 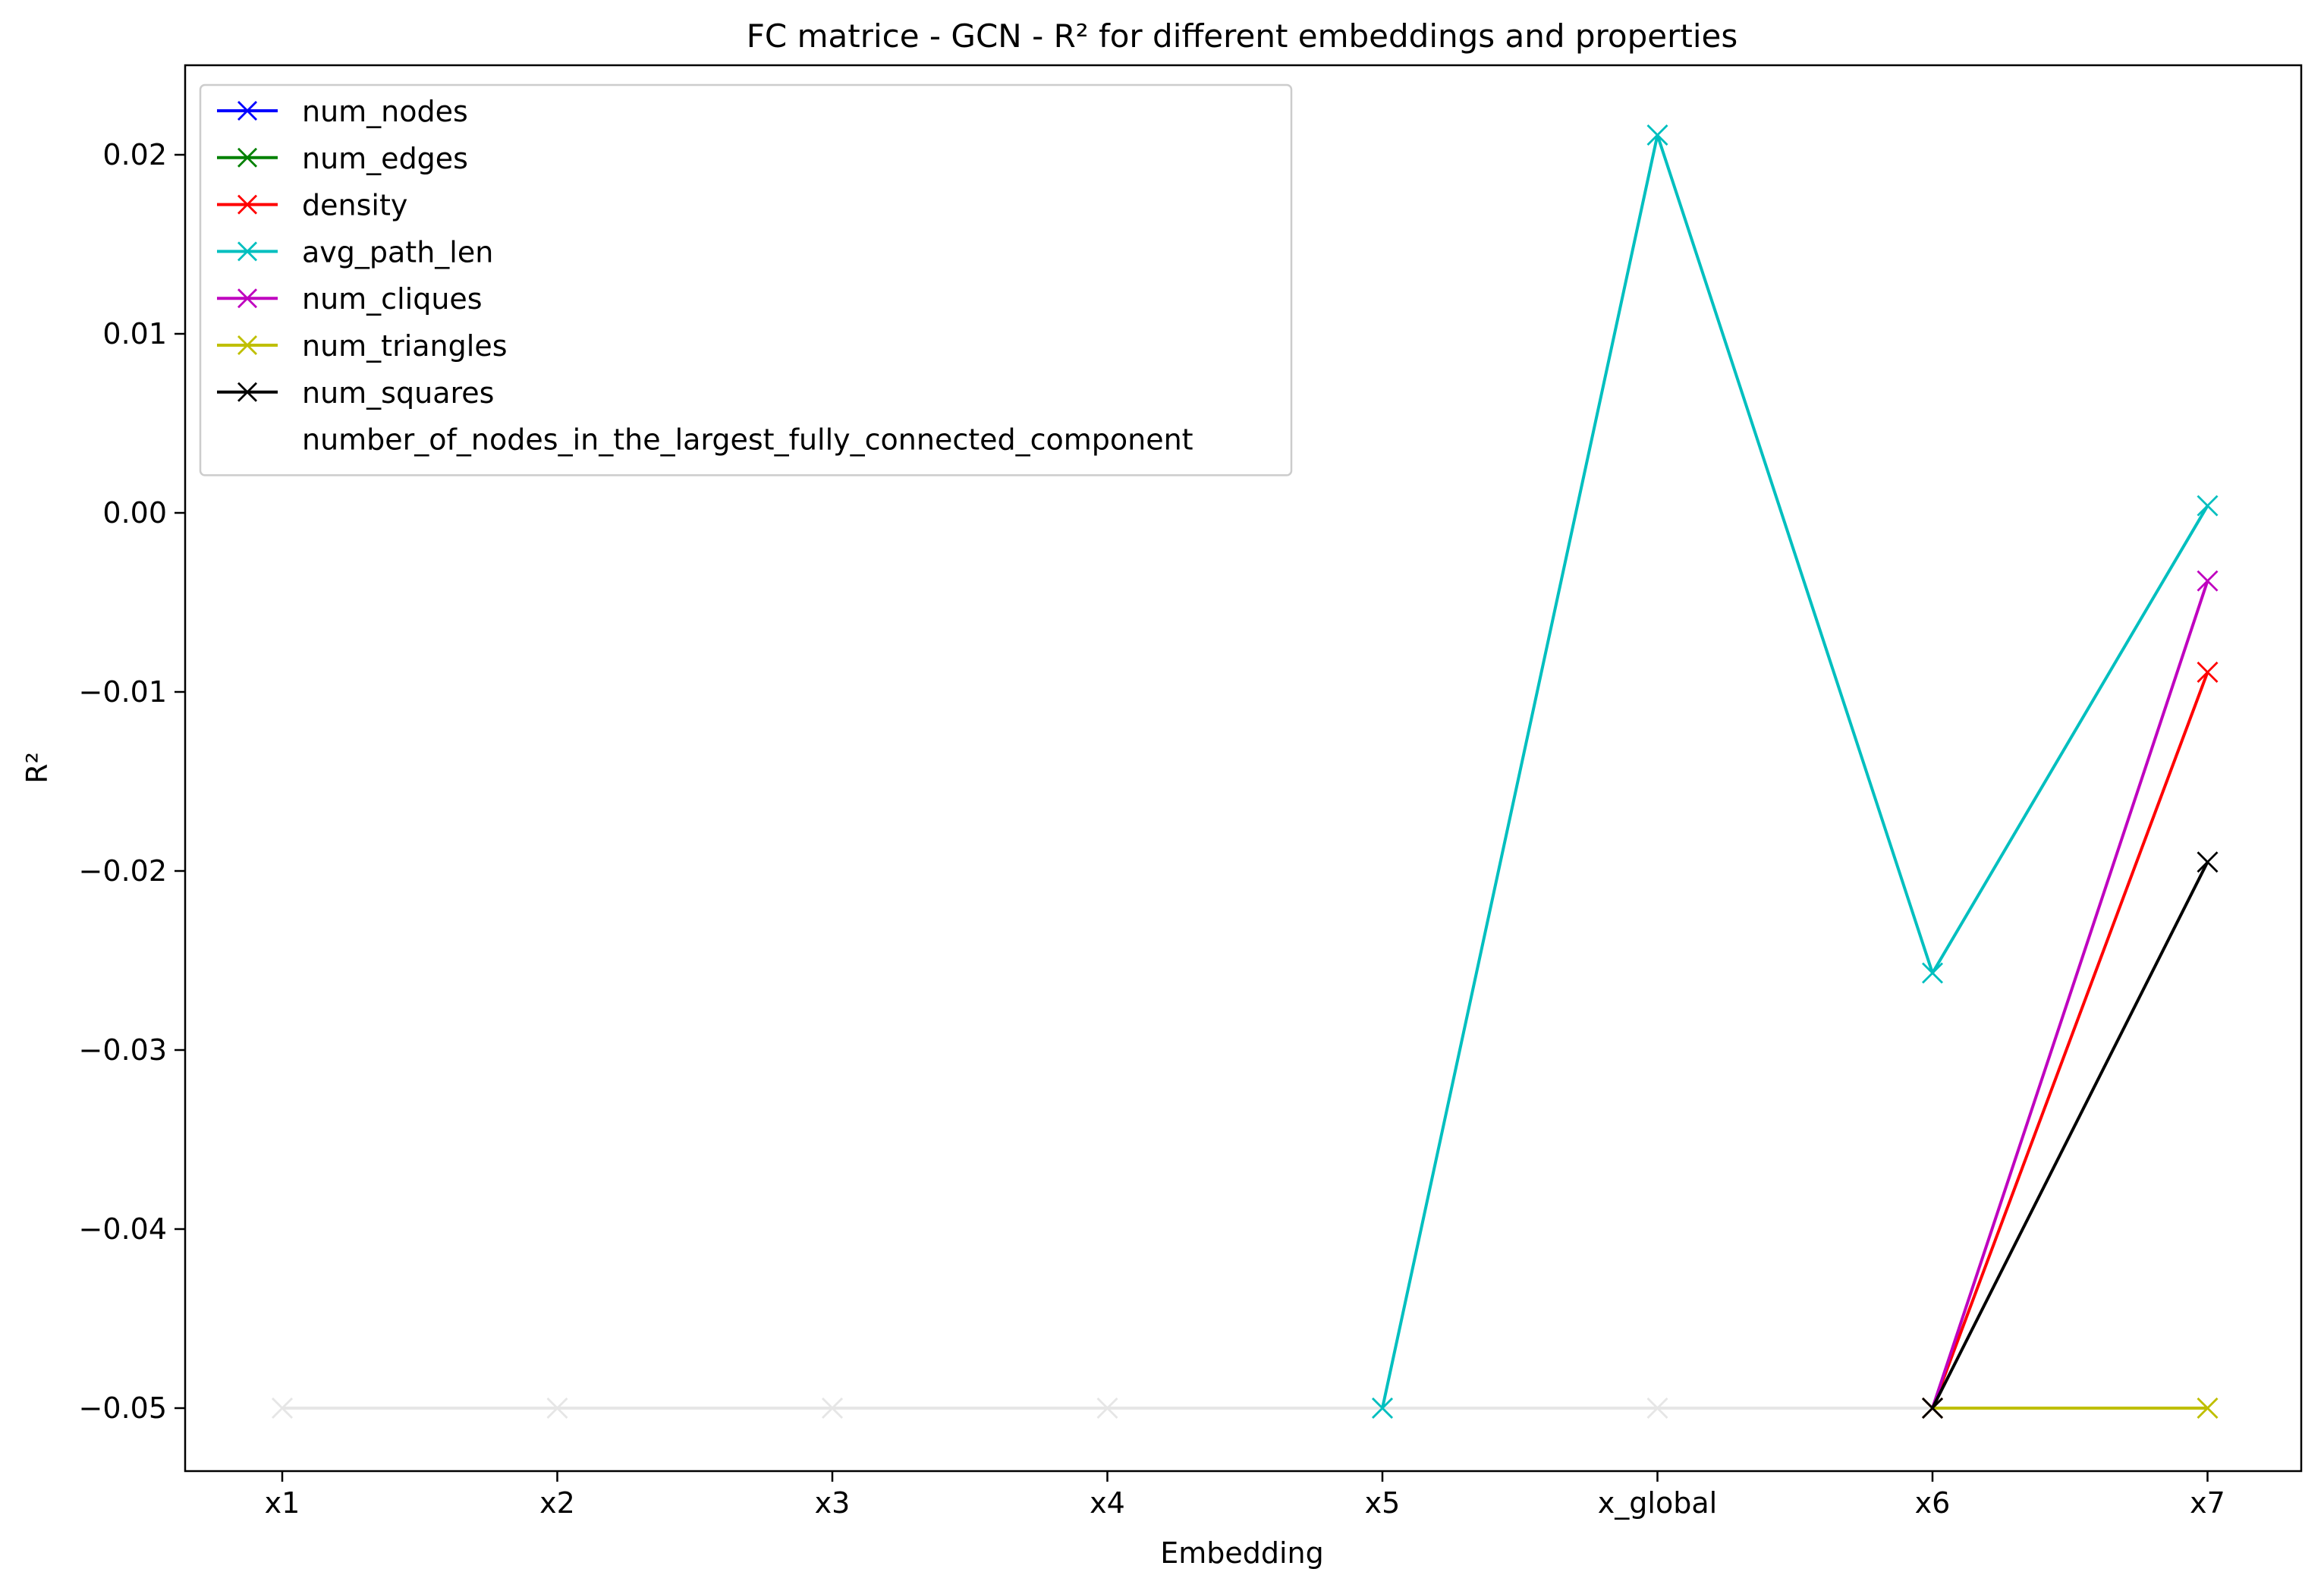 What do you see at coordinates (282, 1503) in the screenshot?
I see `x-tick-label: x1` at bounding box center [282, 1503].